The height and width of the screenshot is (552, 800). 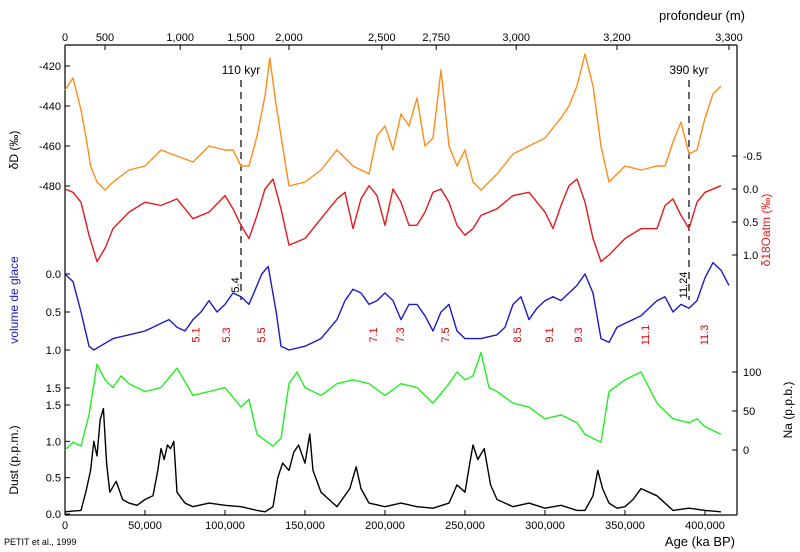 What do you see at coordinates (766, 230) in the screenshot?
I see `series-axis-title: δ18Oatm (‰)` at bounding box center [766, 230].